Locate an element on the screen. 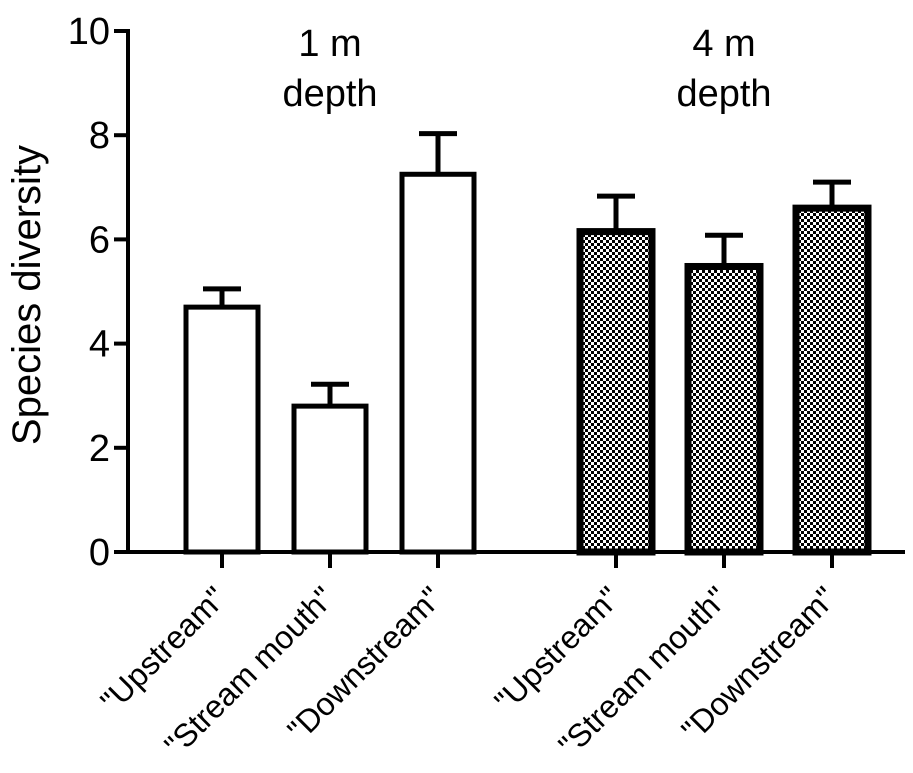  group-label-line1: 1 m is located at coordinates (329, 44).